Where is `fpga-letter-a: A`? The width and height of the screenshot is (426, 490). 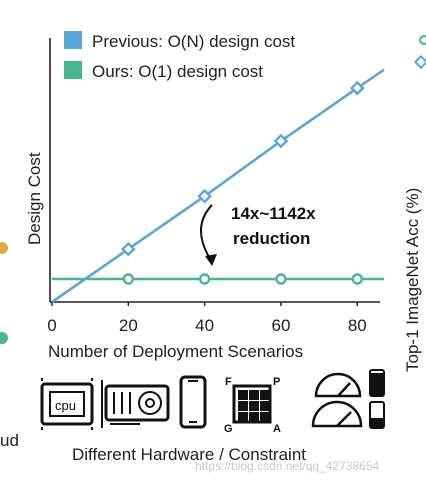 fpga-letter-a: A is located at coordinates (277, 429).